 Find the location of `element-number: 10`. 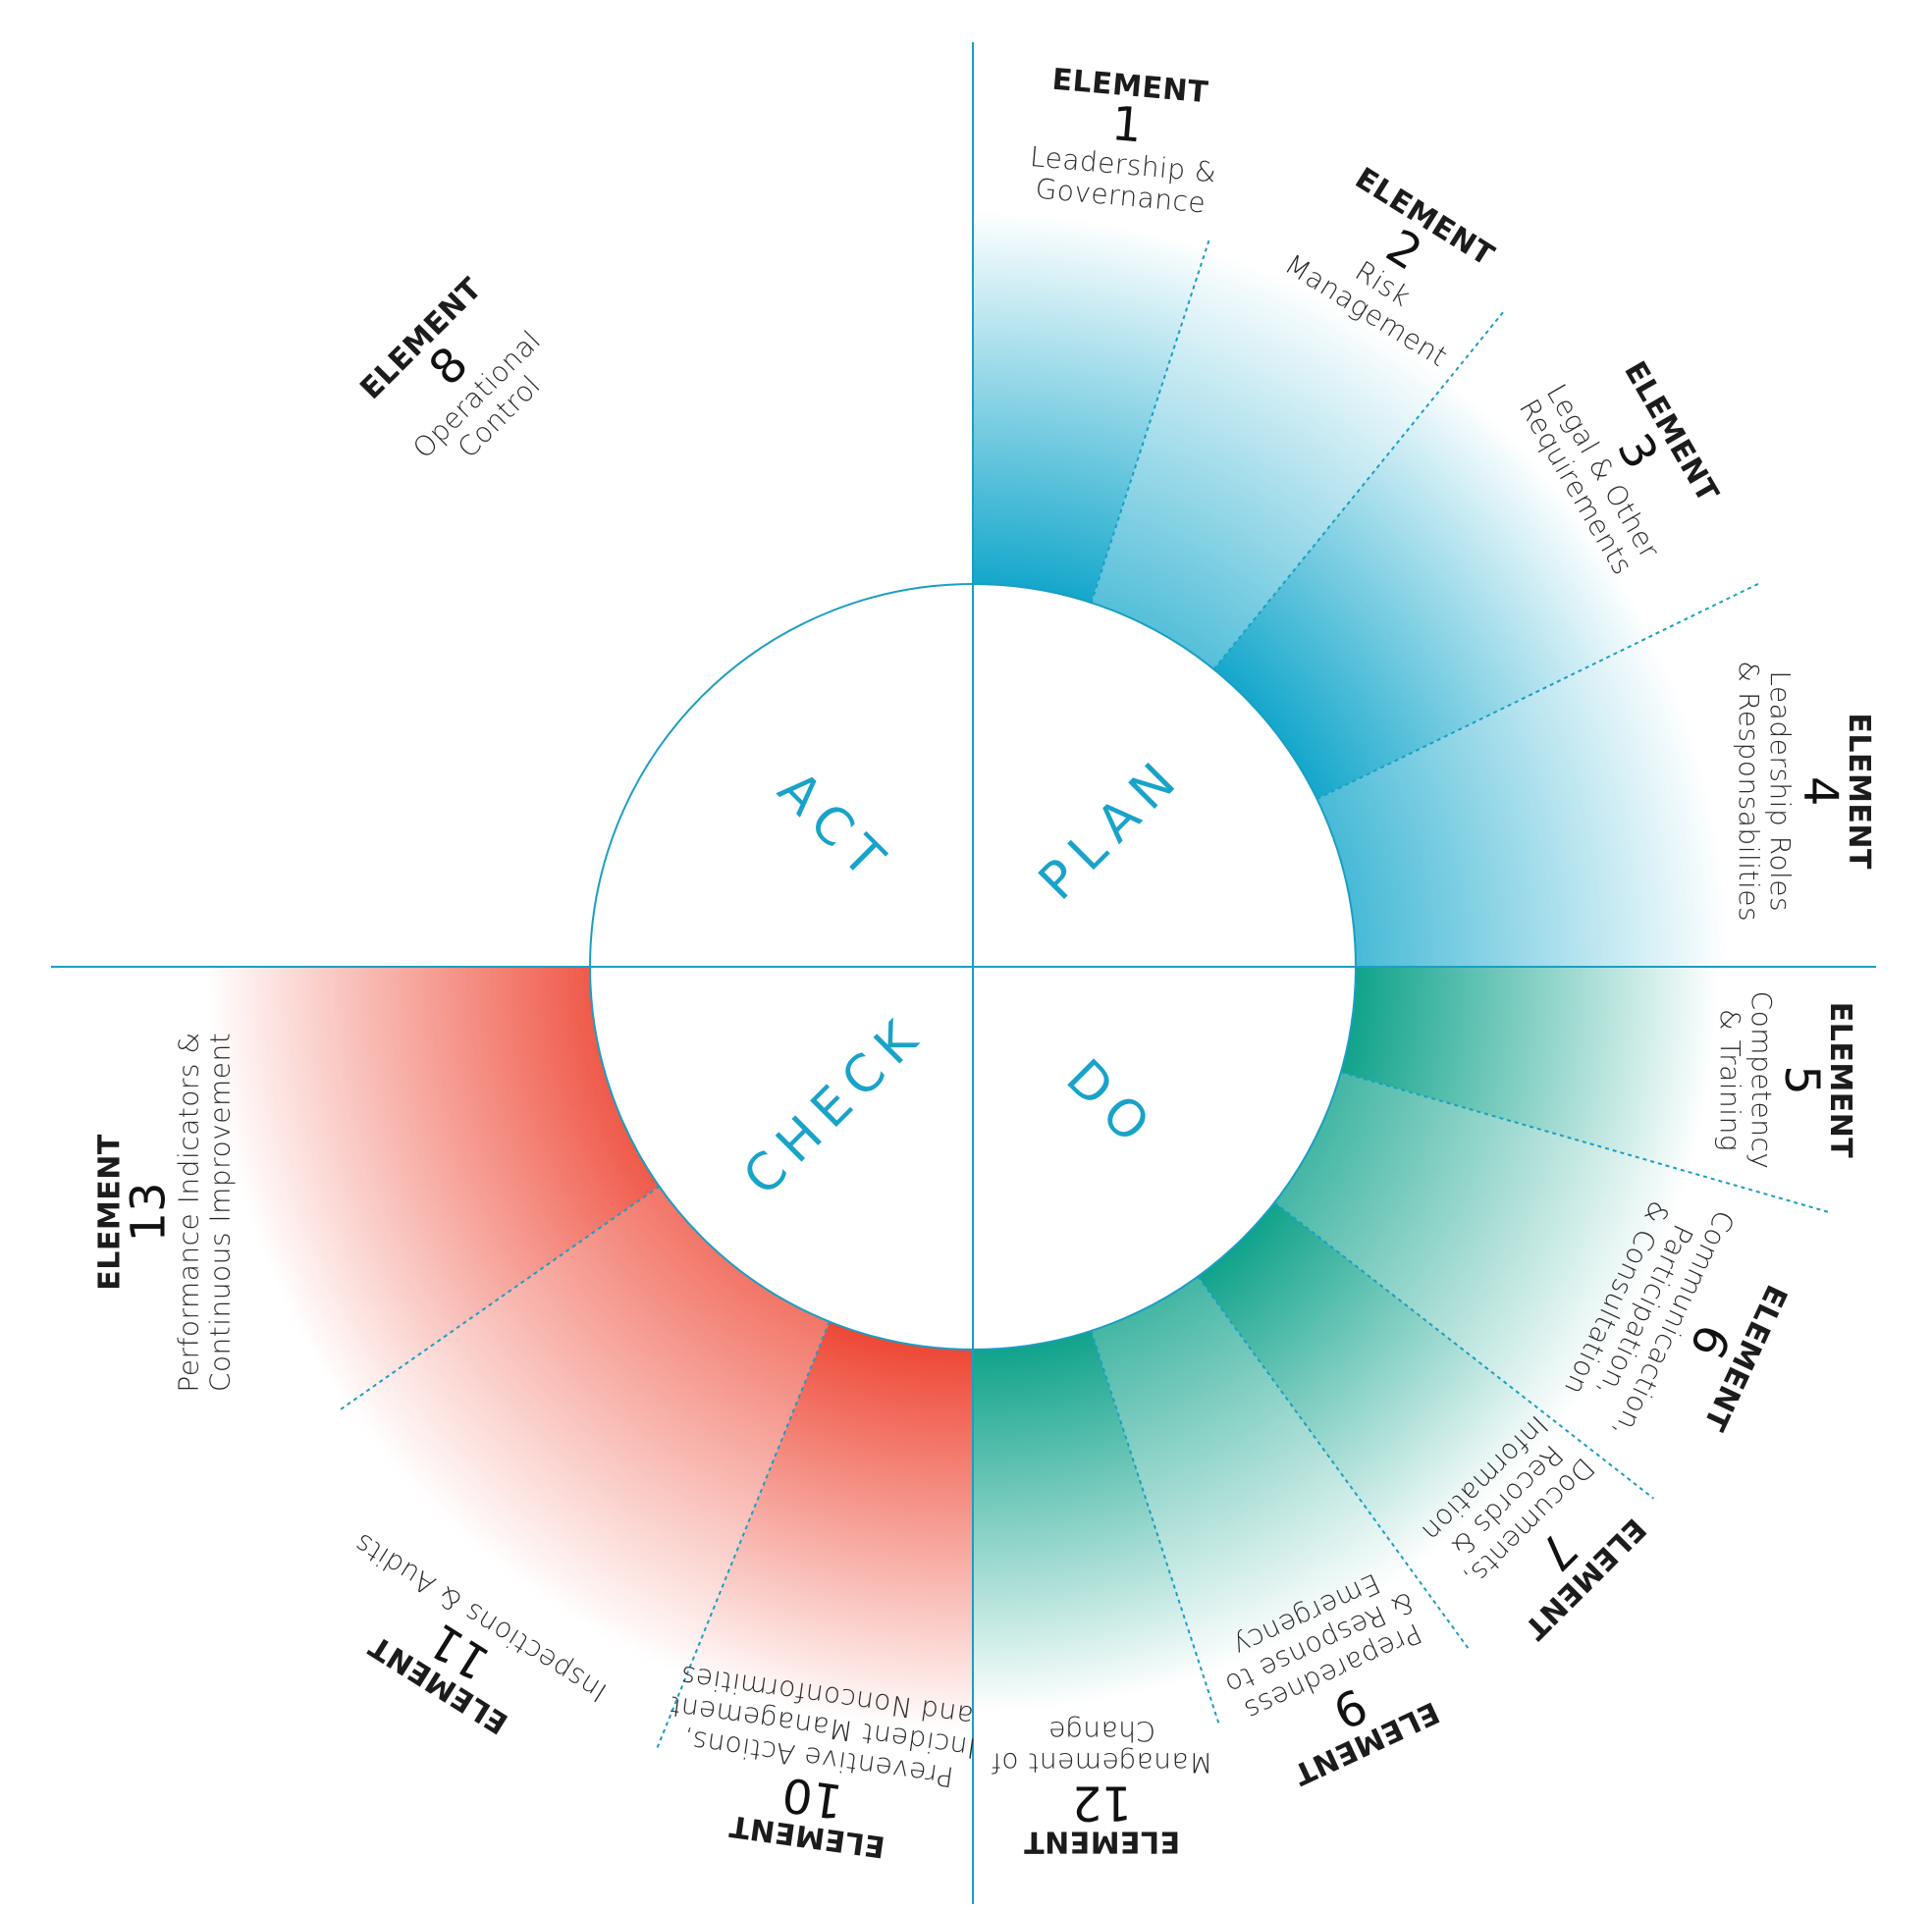

element-number: 10 is located at coordinates (812, 1797).